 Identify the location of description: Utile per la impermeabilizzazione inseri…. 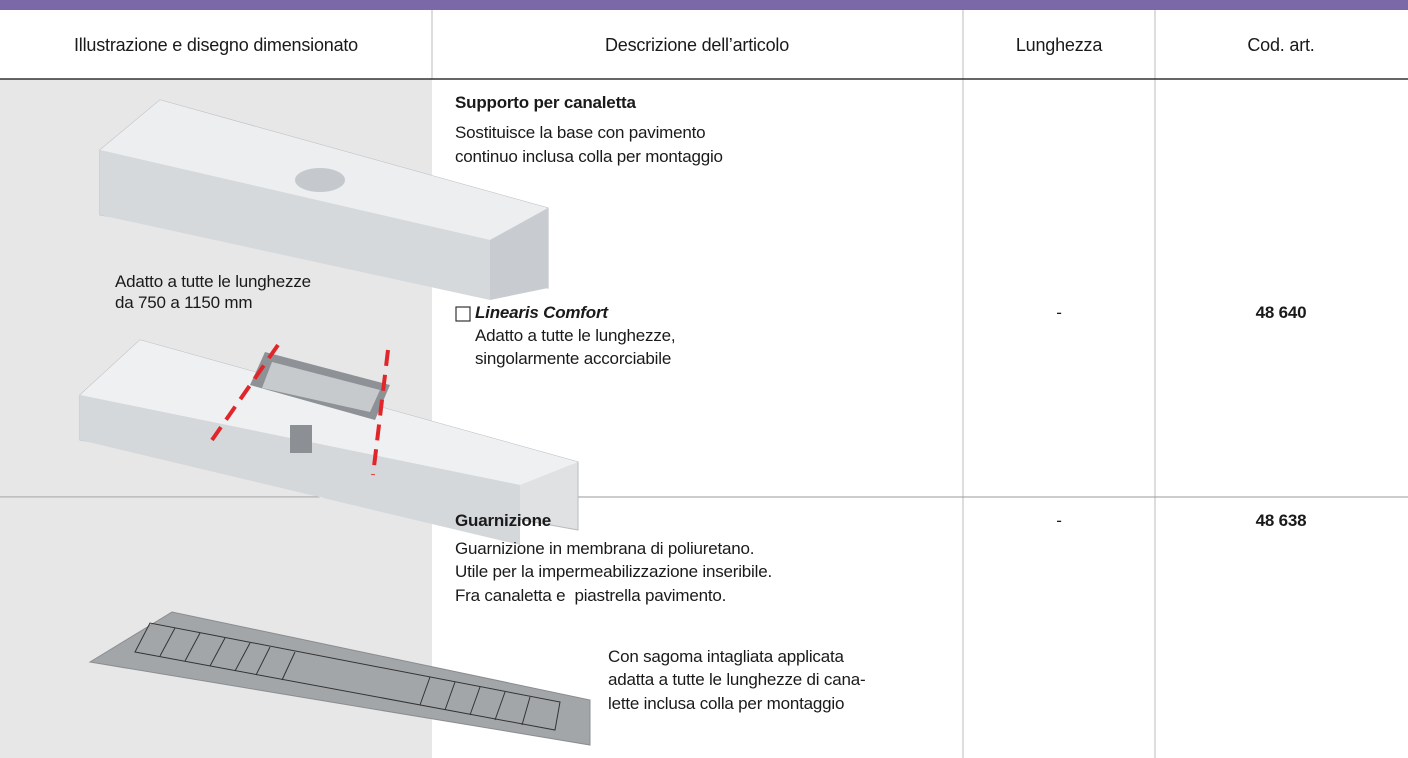
(613, 571).